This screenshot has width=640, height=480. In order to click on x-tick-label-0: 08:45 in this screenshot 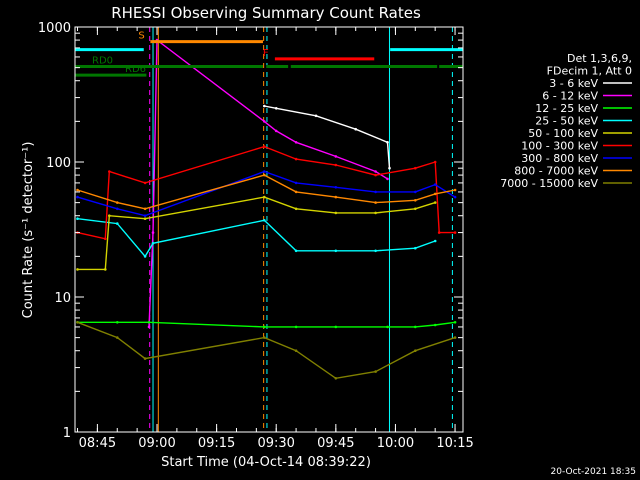, I will do `click(97, 443)`.